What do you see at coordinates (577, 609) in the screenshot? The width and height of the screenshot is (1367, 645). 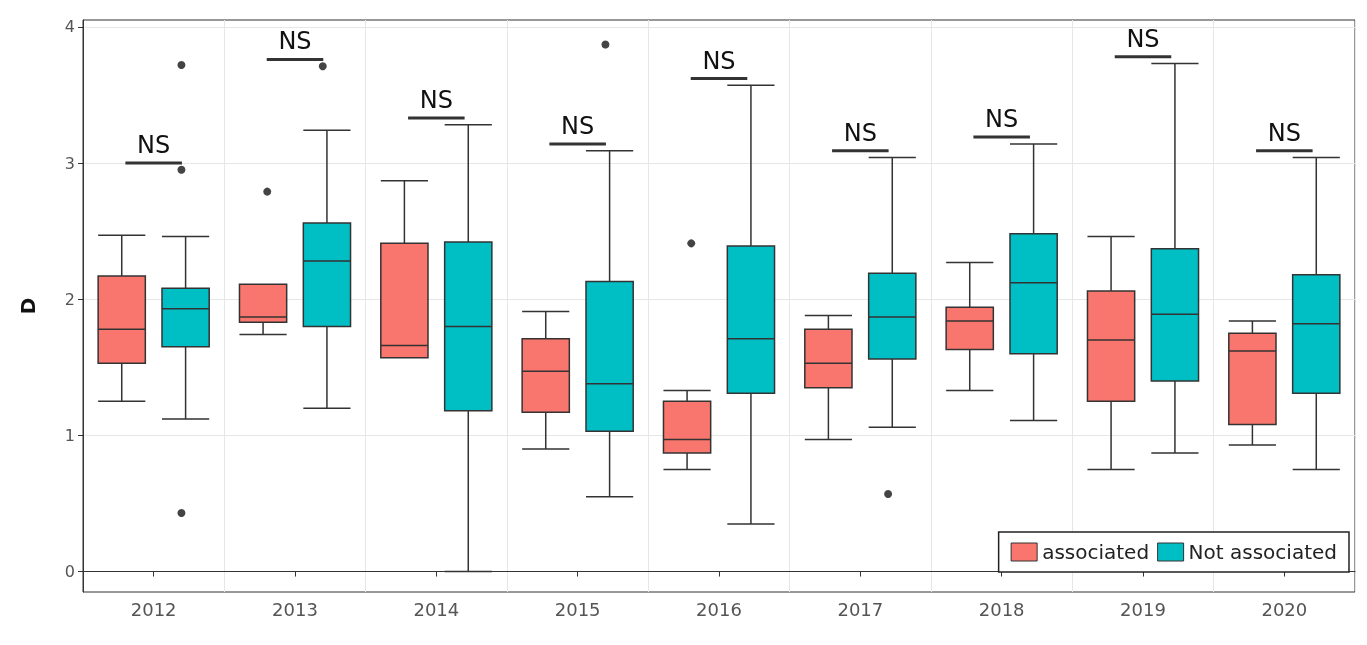 I see `x-tick-label: 2015` at bounding box center [577, 609].